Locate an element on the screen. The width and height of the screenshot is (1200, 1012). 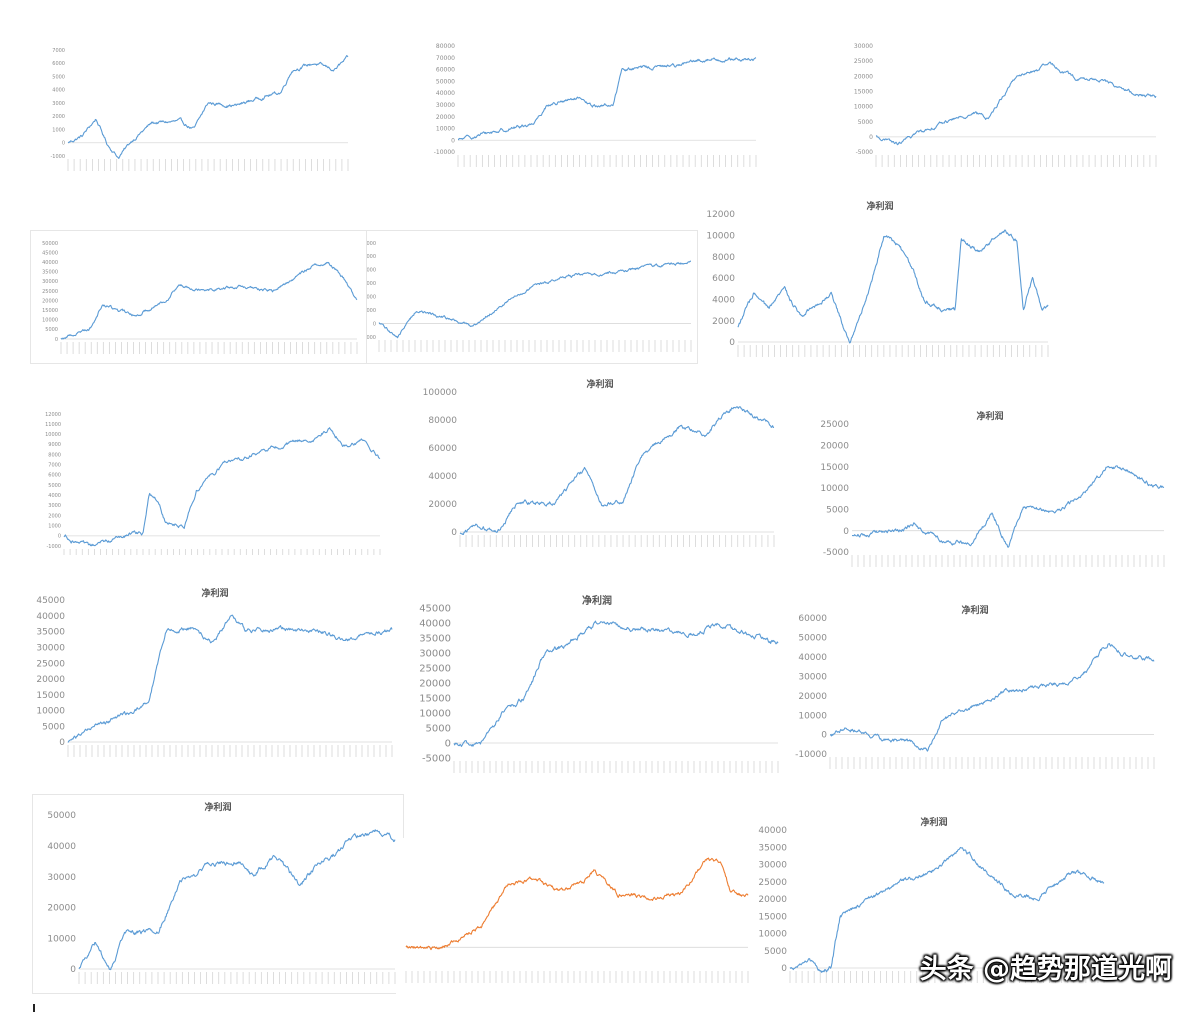
y-tick-label: 3000 is located at coordinates (58, 104).